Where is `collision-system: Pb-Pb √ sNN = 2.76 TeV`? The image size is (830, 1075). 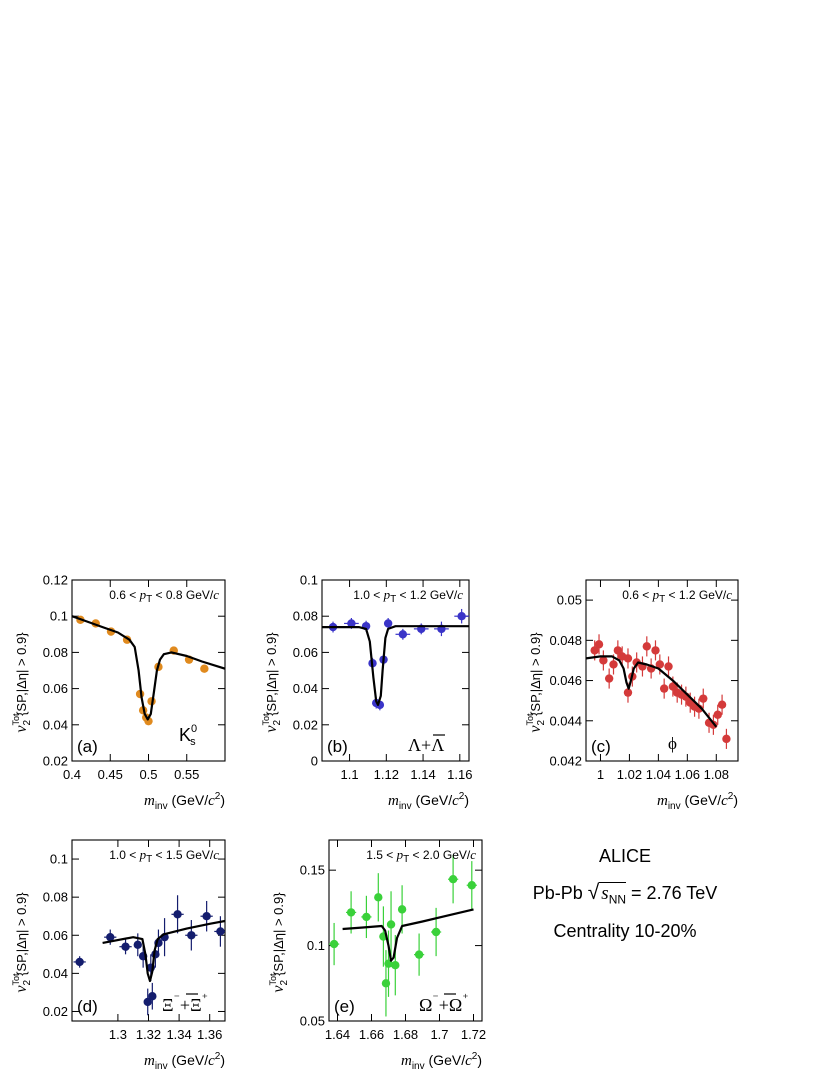 collision-system: Pb-Pb √ sNN = 2.76 TeV is located at coordinates (625, 894).